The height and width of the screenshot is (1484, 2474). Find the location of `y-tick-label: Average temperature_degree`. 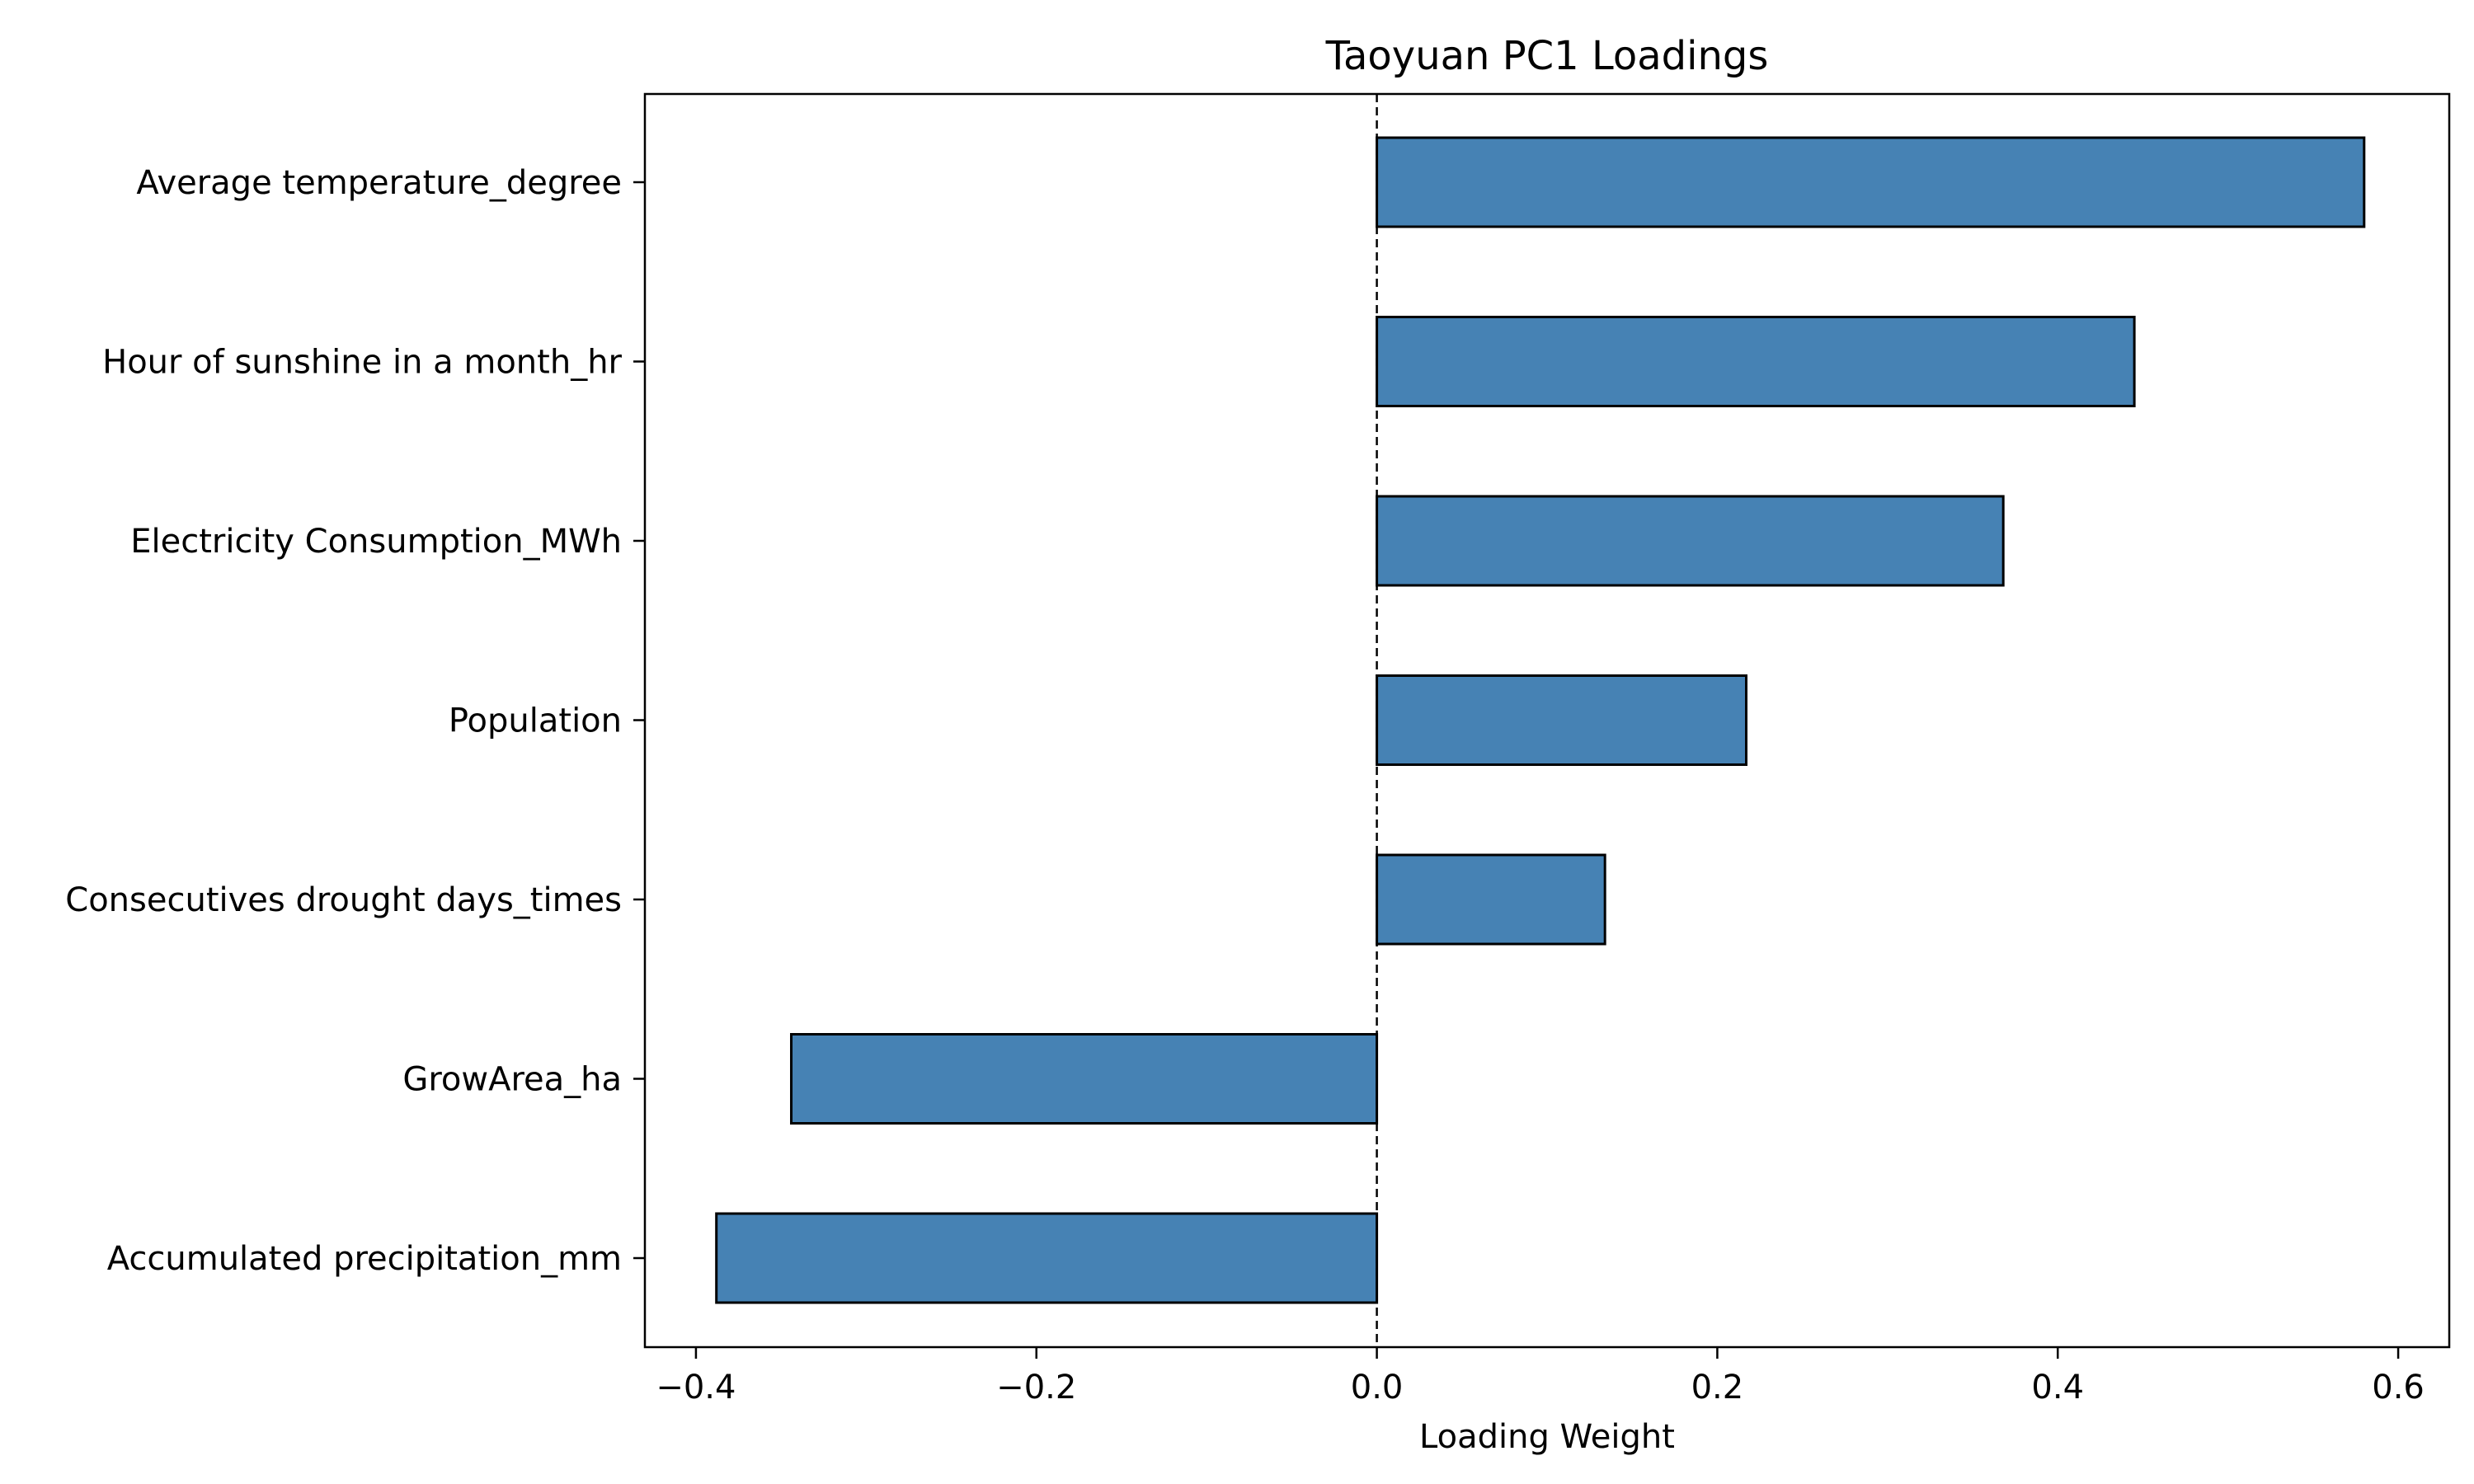

y-tick-label: Average temperature_degree is located at coordinates (379, 183).